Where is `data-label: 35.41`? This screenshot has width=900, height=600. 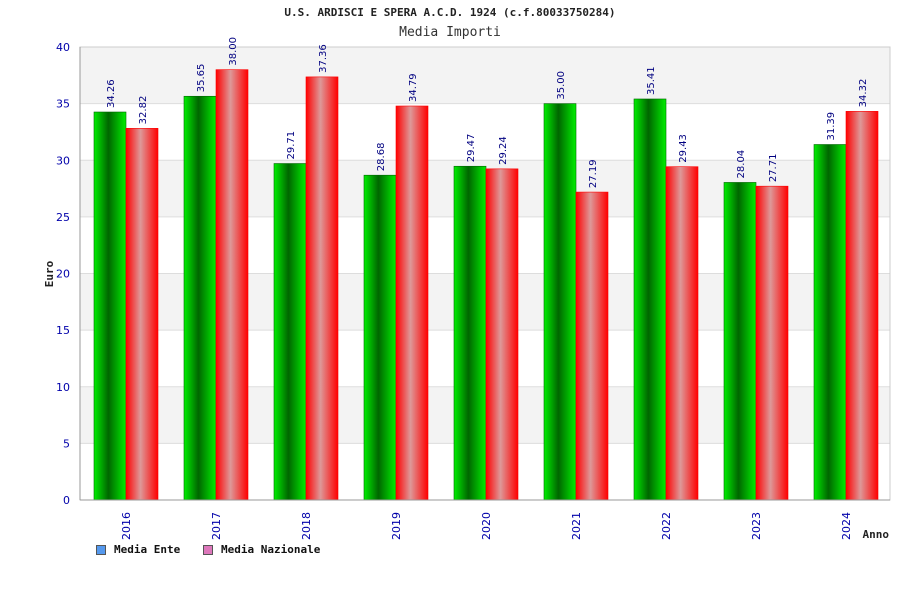 data-label: 35.41 is located at coordinates (651, 80).